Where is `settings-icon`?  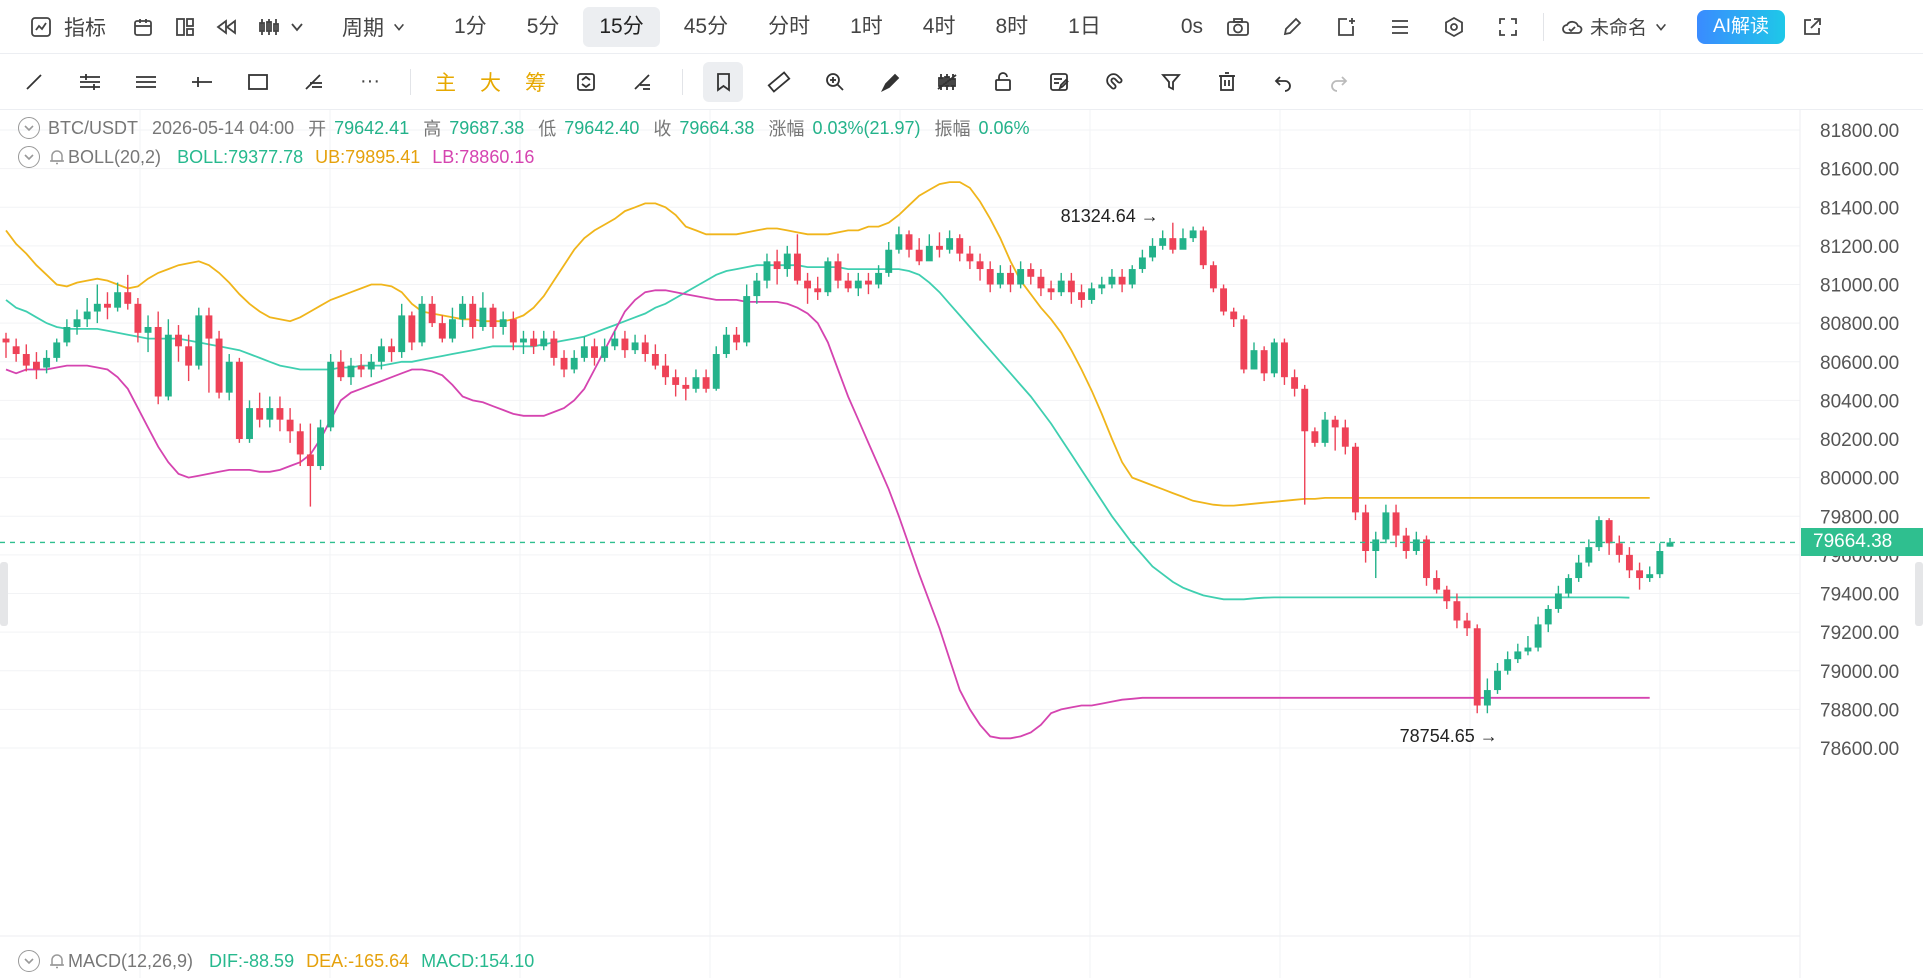 settings-icon is located at coordinates (1454, 27).